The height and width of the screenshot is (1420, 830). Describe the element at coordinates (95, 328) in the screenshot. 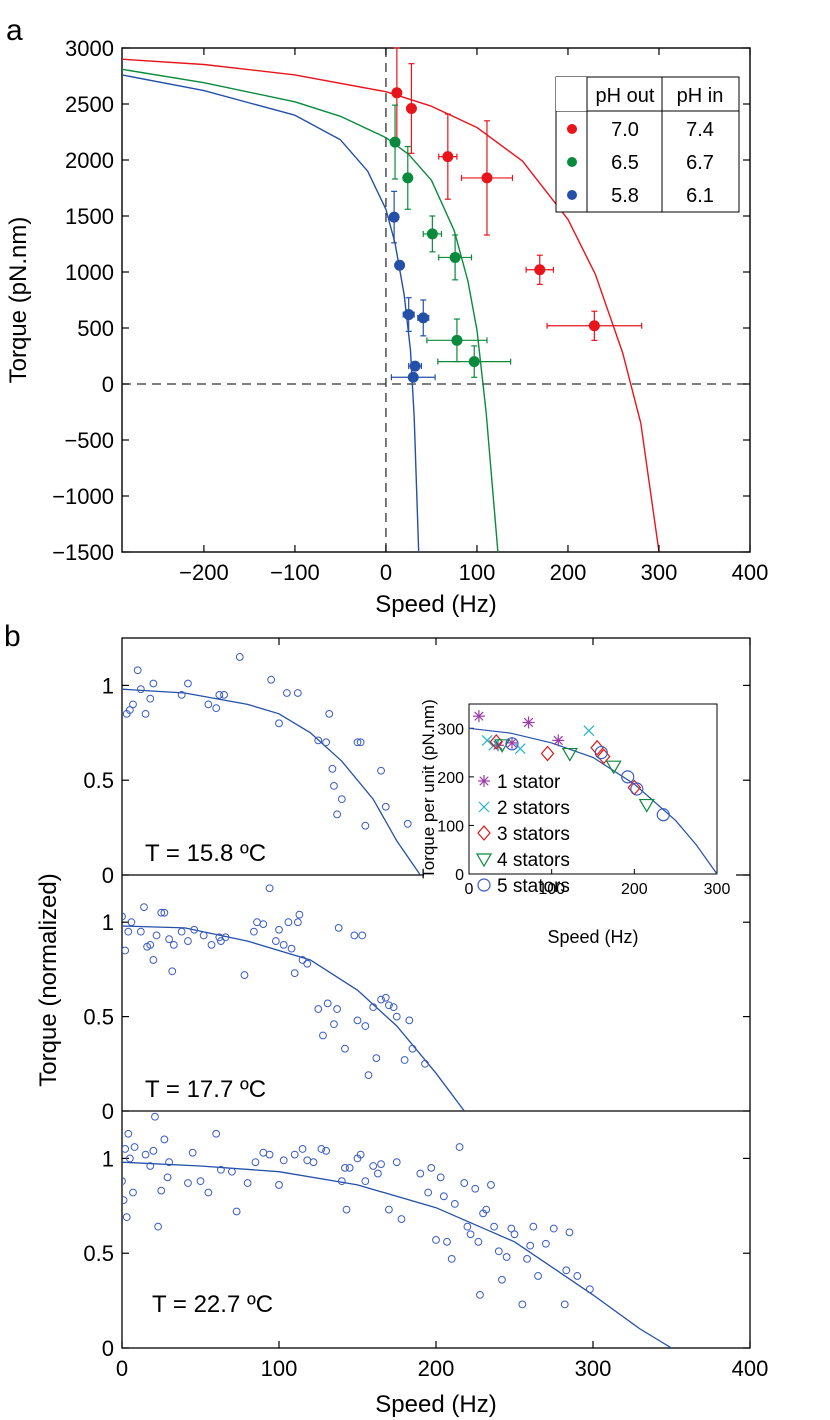

I see `y-tick-label: 500` at that location.